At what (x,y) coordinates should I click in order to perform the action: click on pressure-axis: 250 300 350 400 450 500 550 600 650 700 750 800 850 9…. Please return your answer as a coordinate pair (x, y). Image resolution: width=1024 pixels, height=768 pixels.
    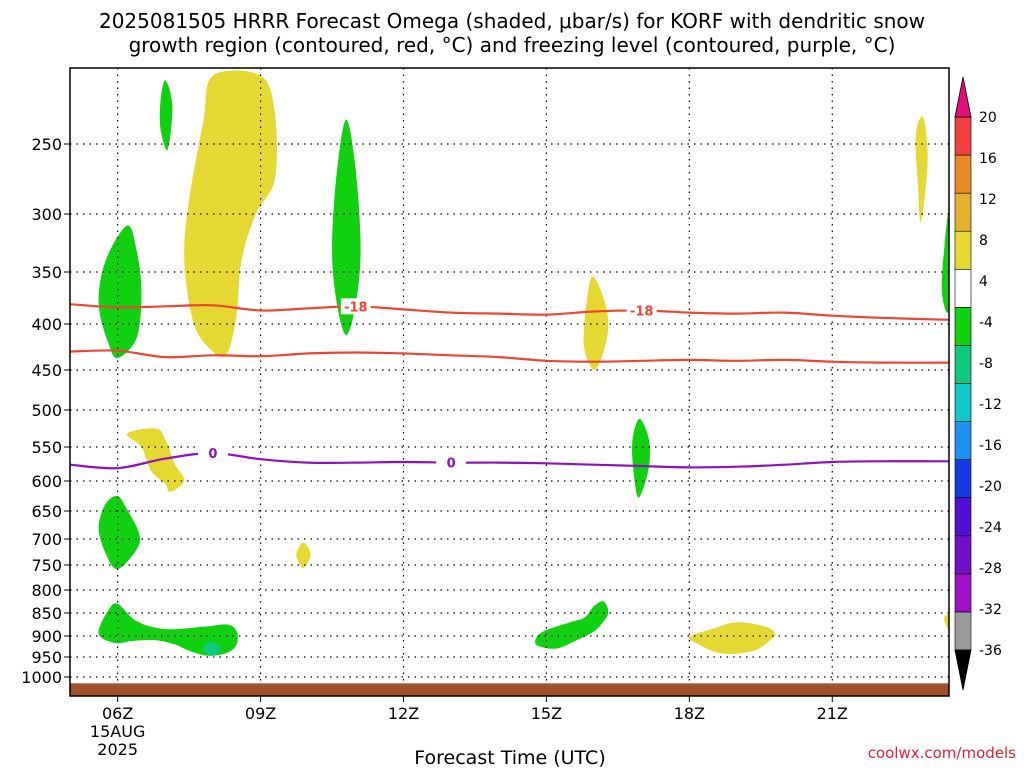
    Looking at the image, I should click on (45, 411).